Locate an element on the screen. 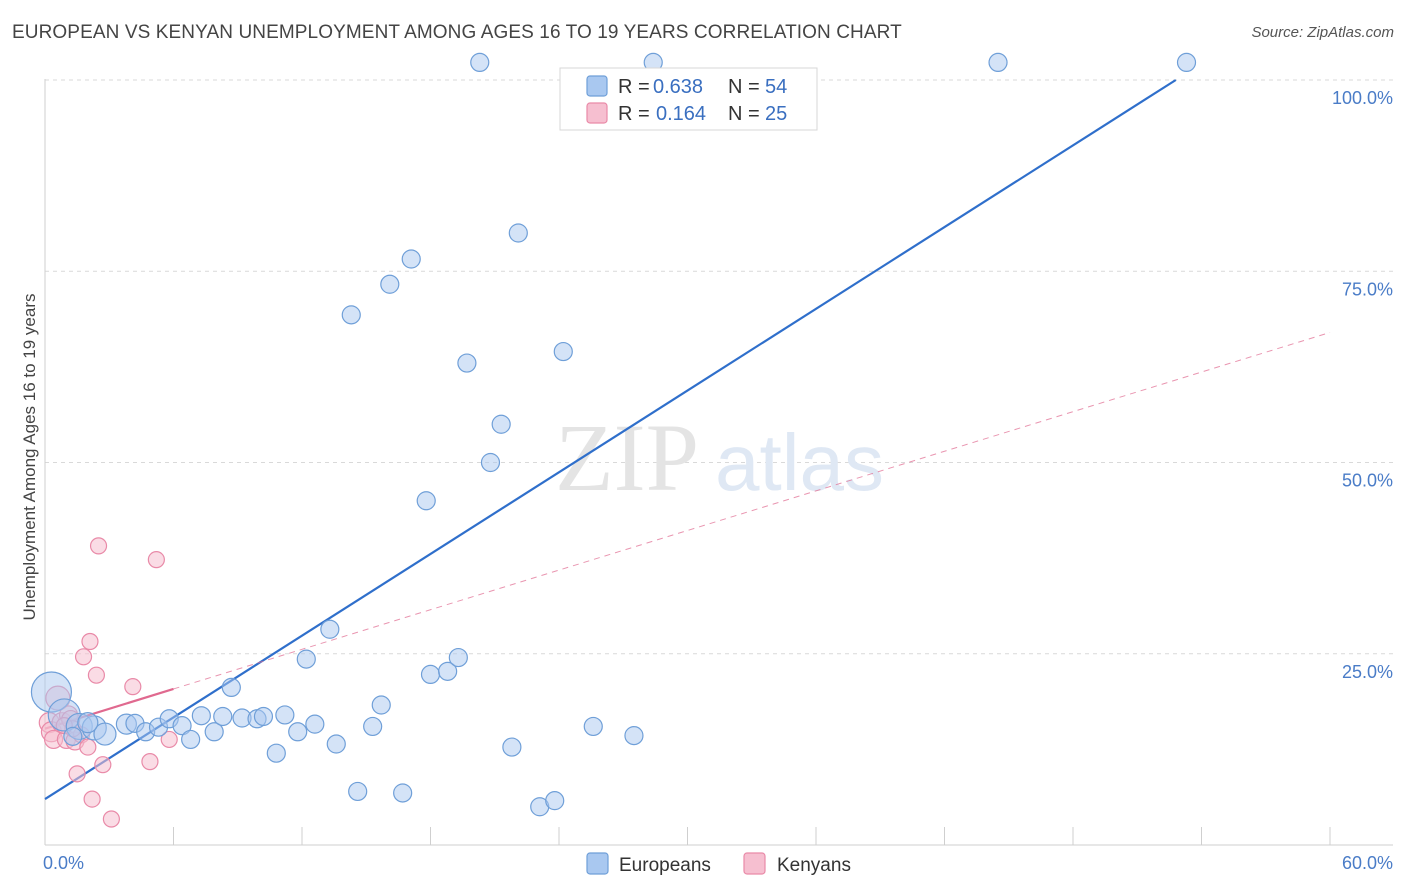  watermark-zip: ZIP is located at coordinates (627, 457).